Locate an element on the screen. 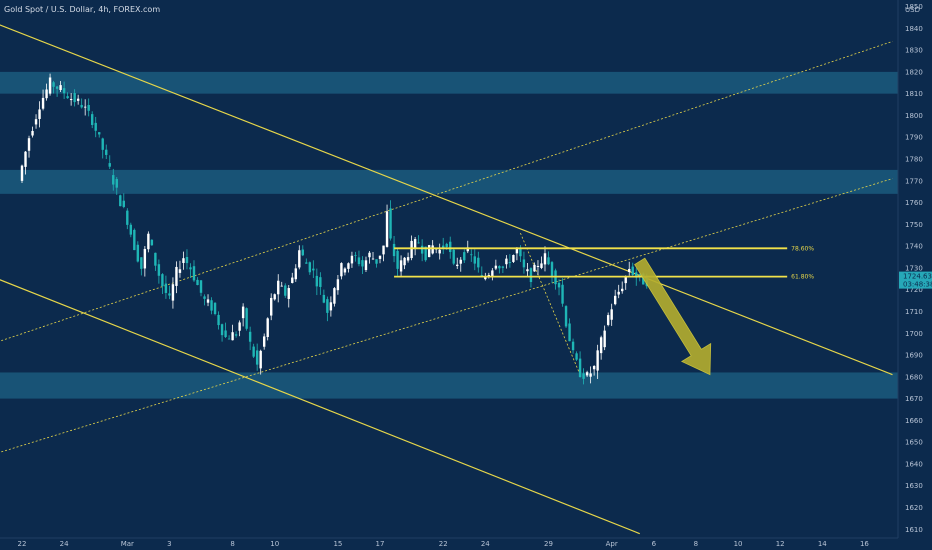 This screenshot has height=550, width=932. price-tick-label: 1800 is located at coordinates (914, 116).